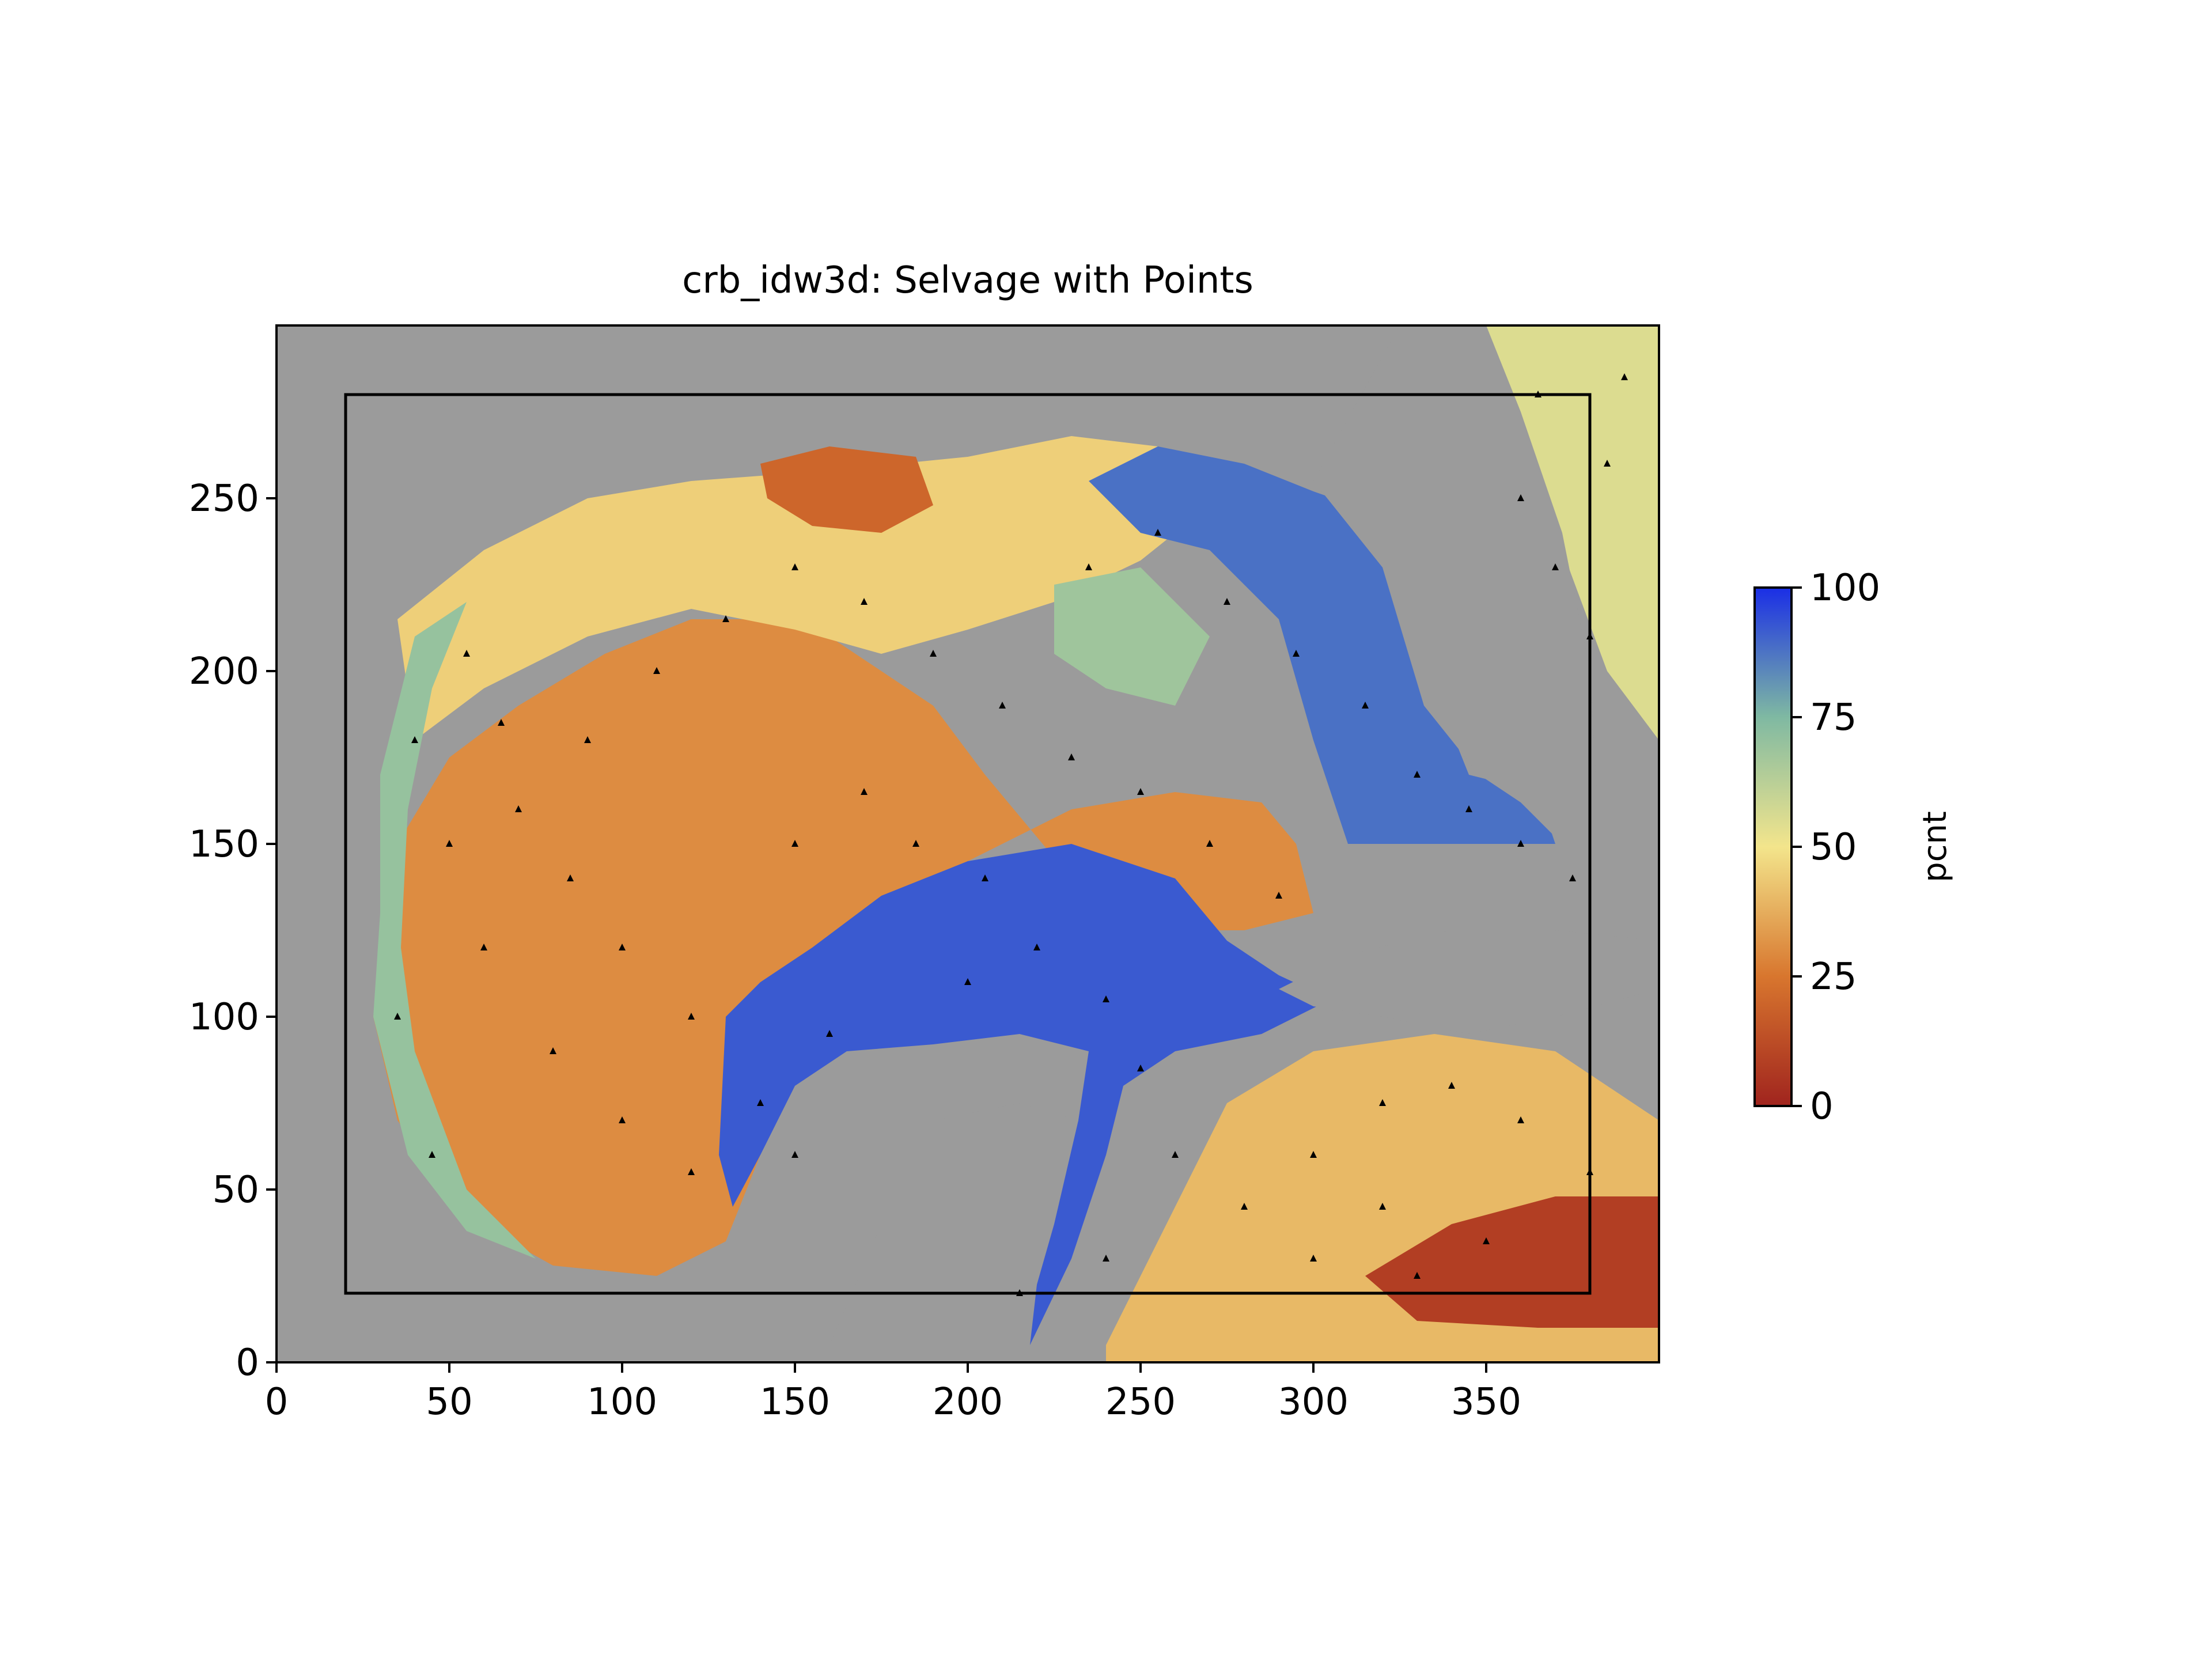 This screenshot has height=1659, width=2212. I want to click on y-tick-label: 0, so click(247, 1363).